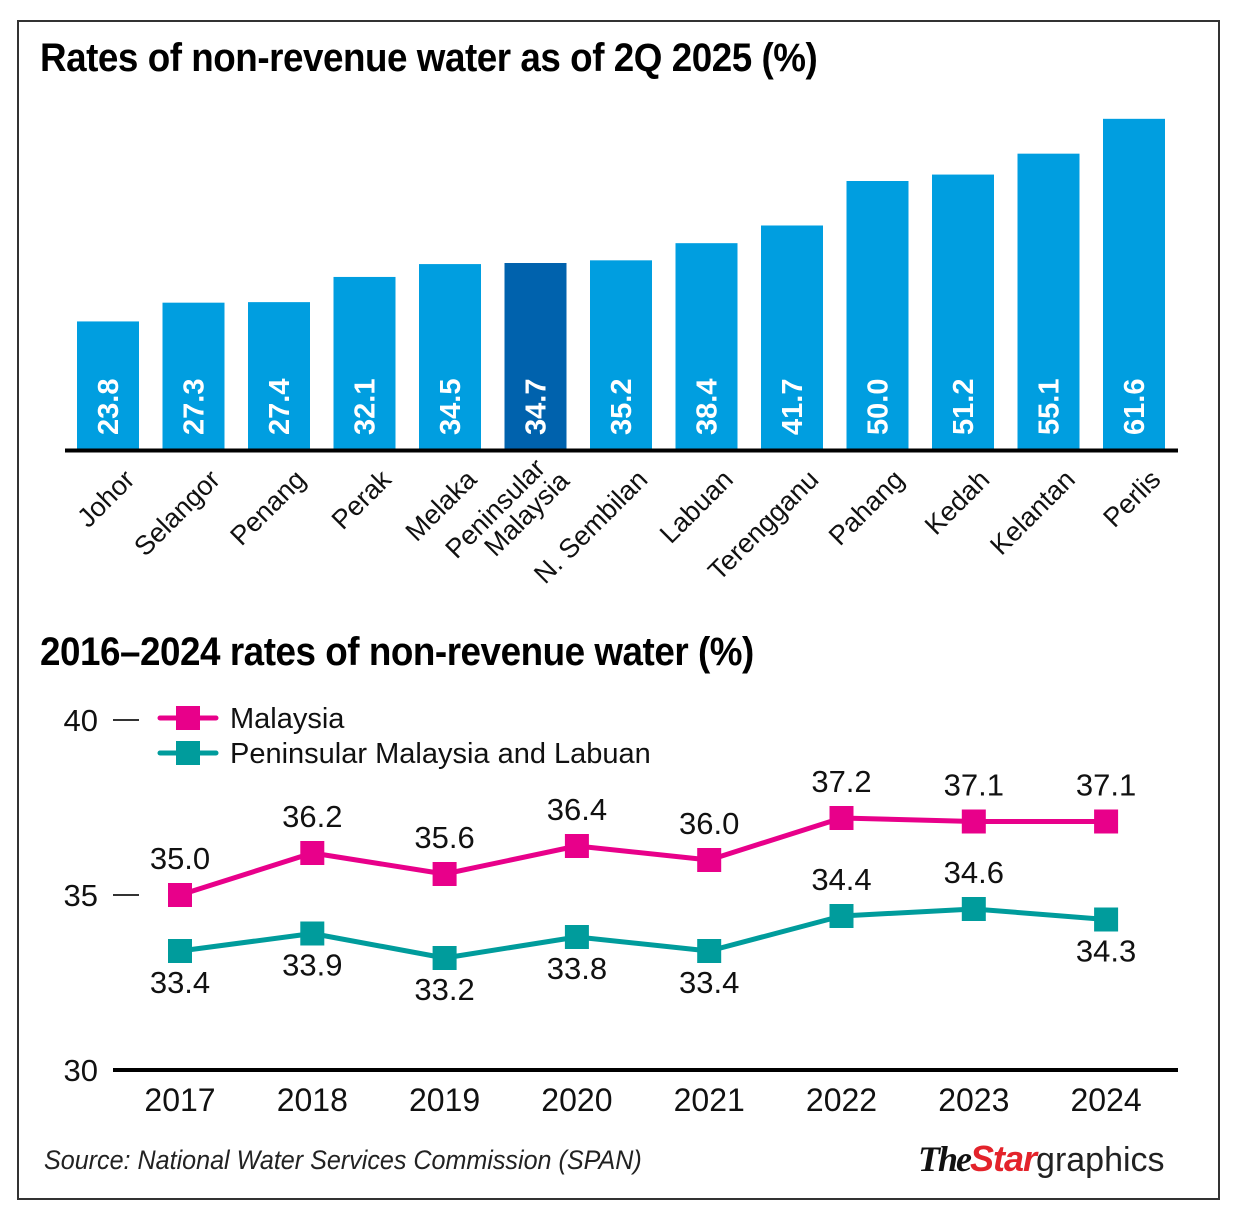 The height and width of the screenshot is (1219, 1240). Describe the element at coordinates (81, 720) in the screenshot. I see `y-tick-label: 40` at that location.